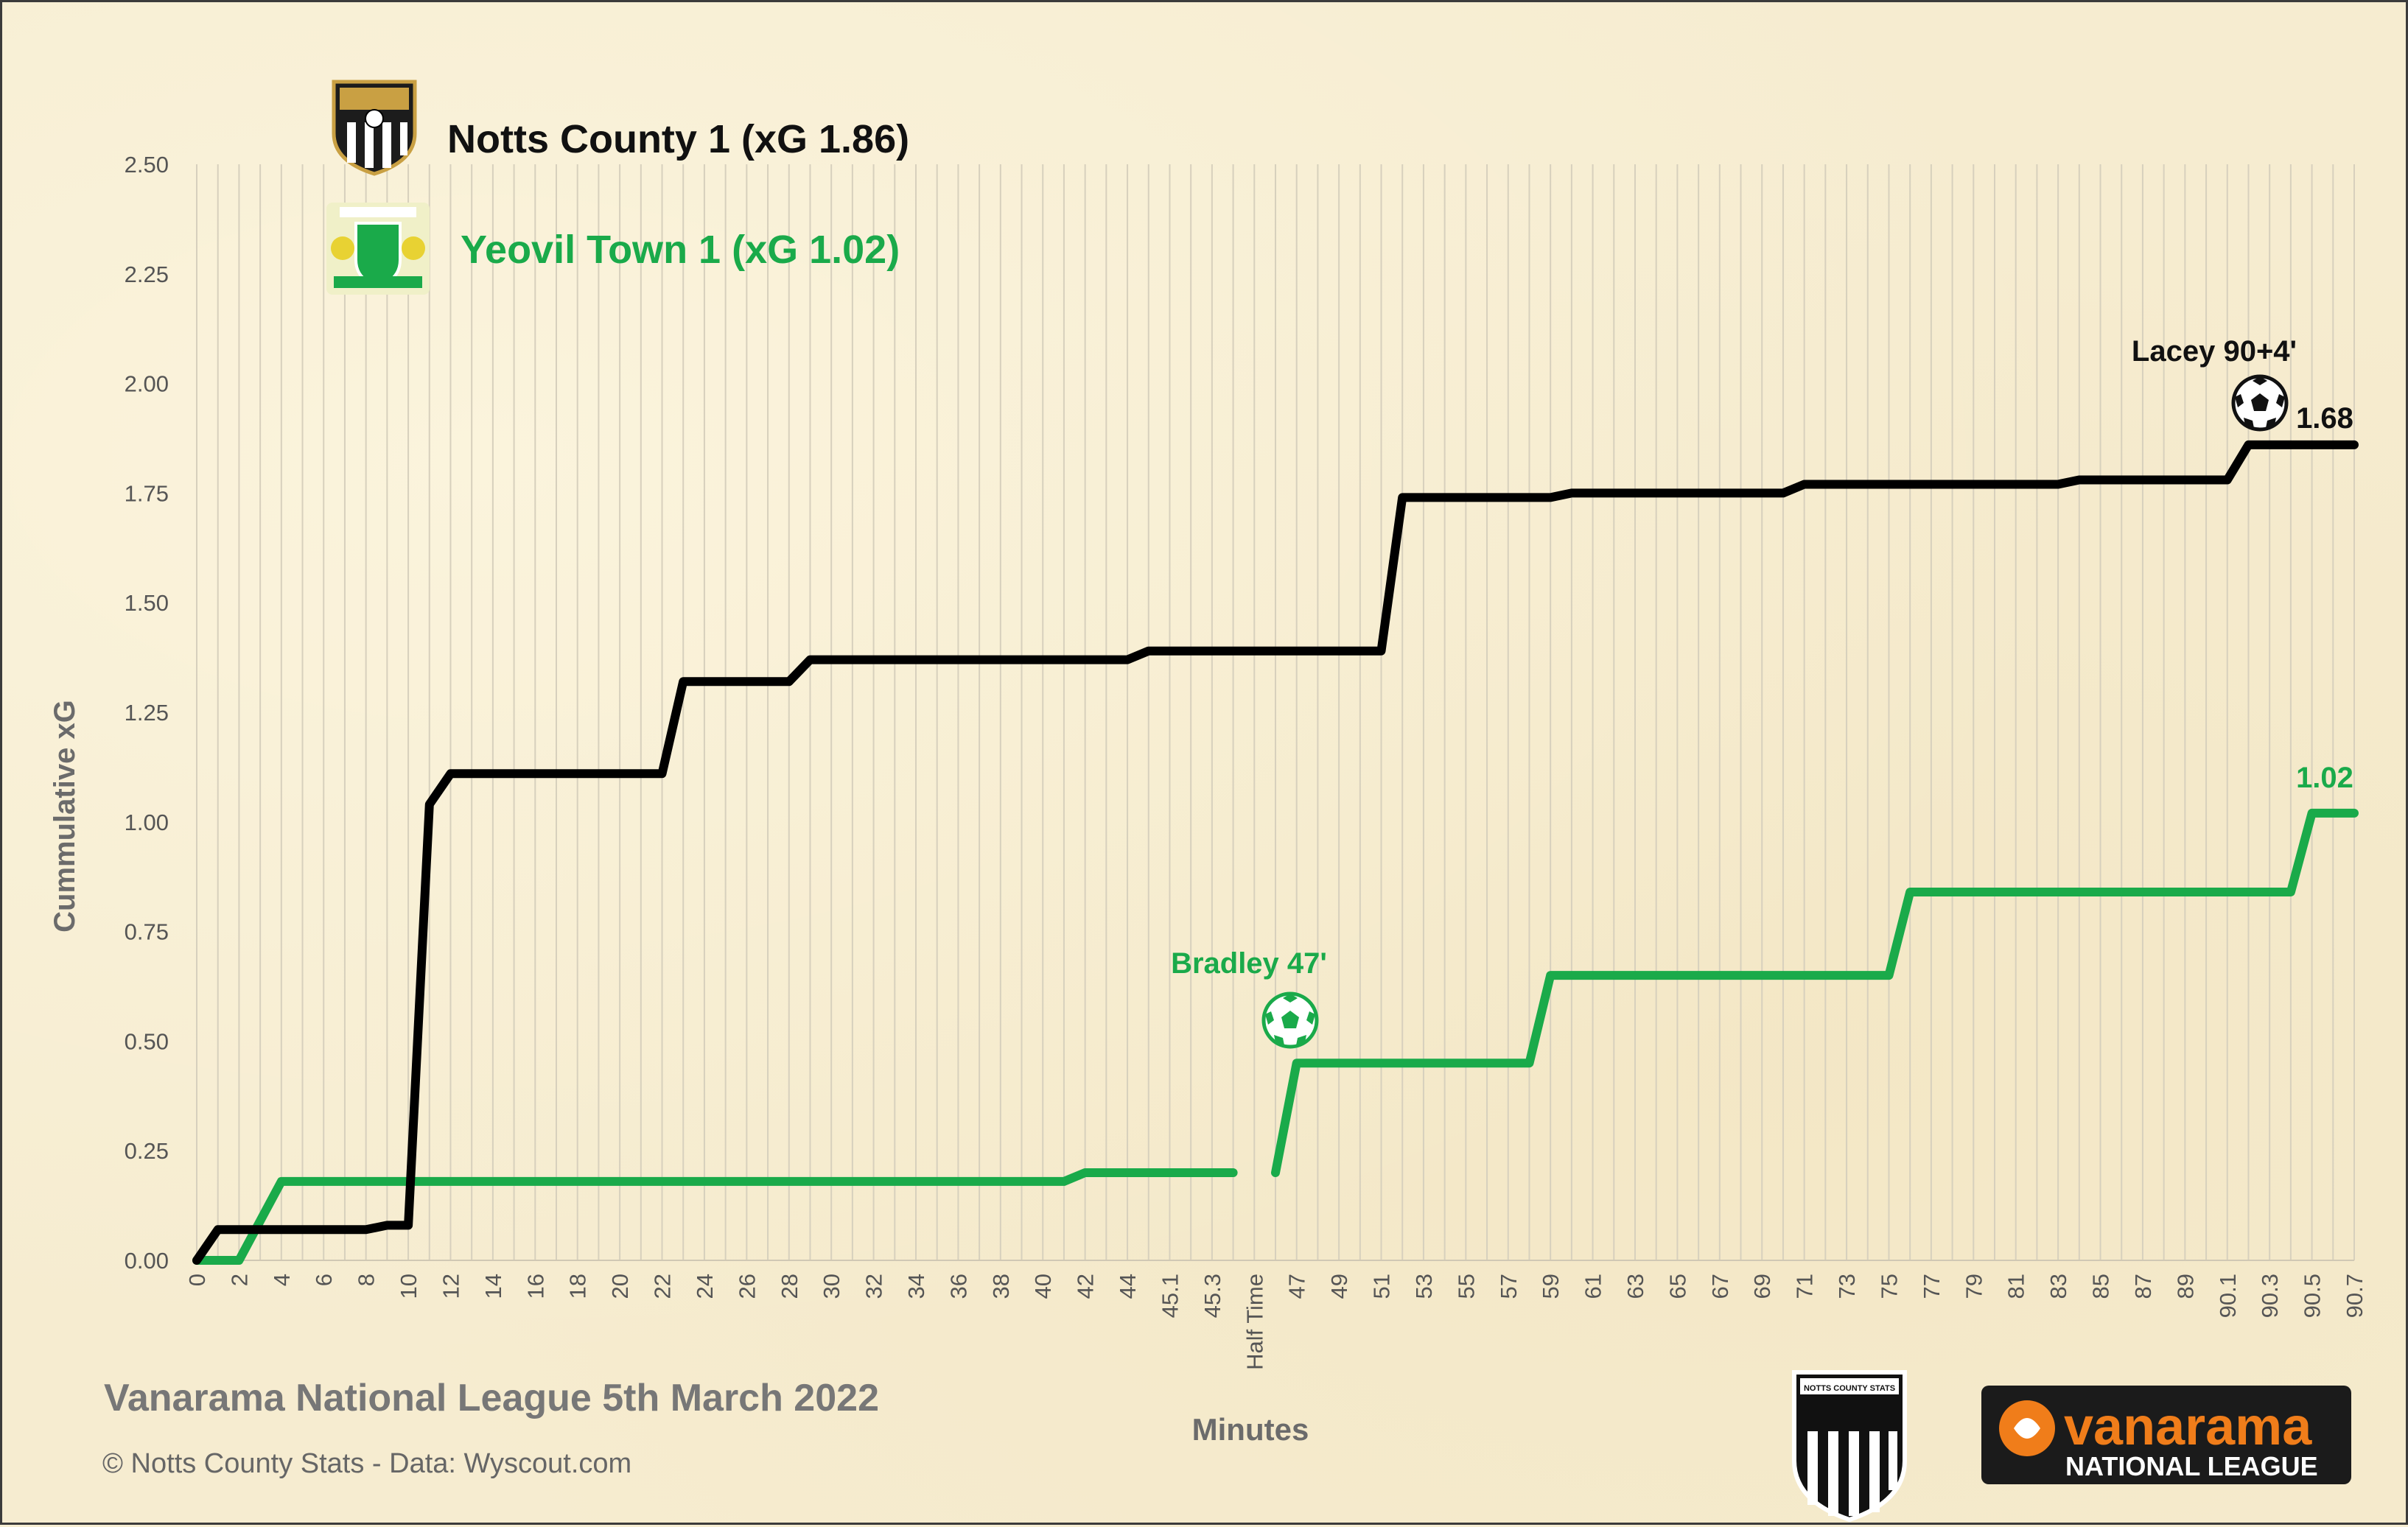 This screenshot has height=1527, width=2408. Describe the element at coordinates (1974, 1287) in the screenshot. I see `x-tick-label: 79` at that location.